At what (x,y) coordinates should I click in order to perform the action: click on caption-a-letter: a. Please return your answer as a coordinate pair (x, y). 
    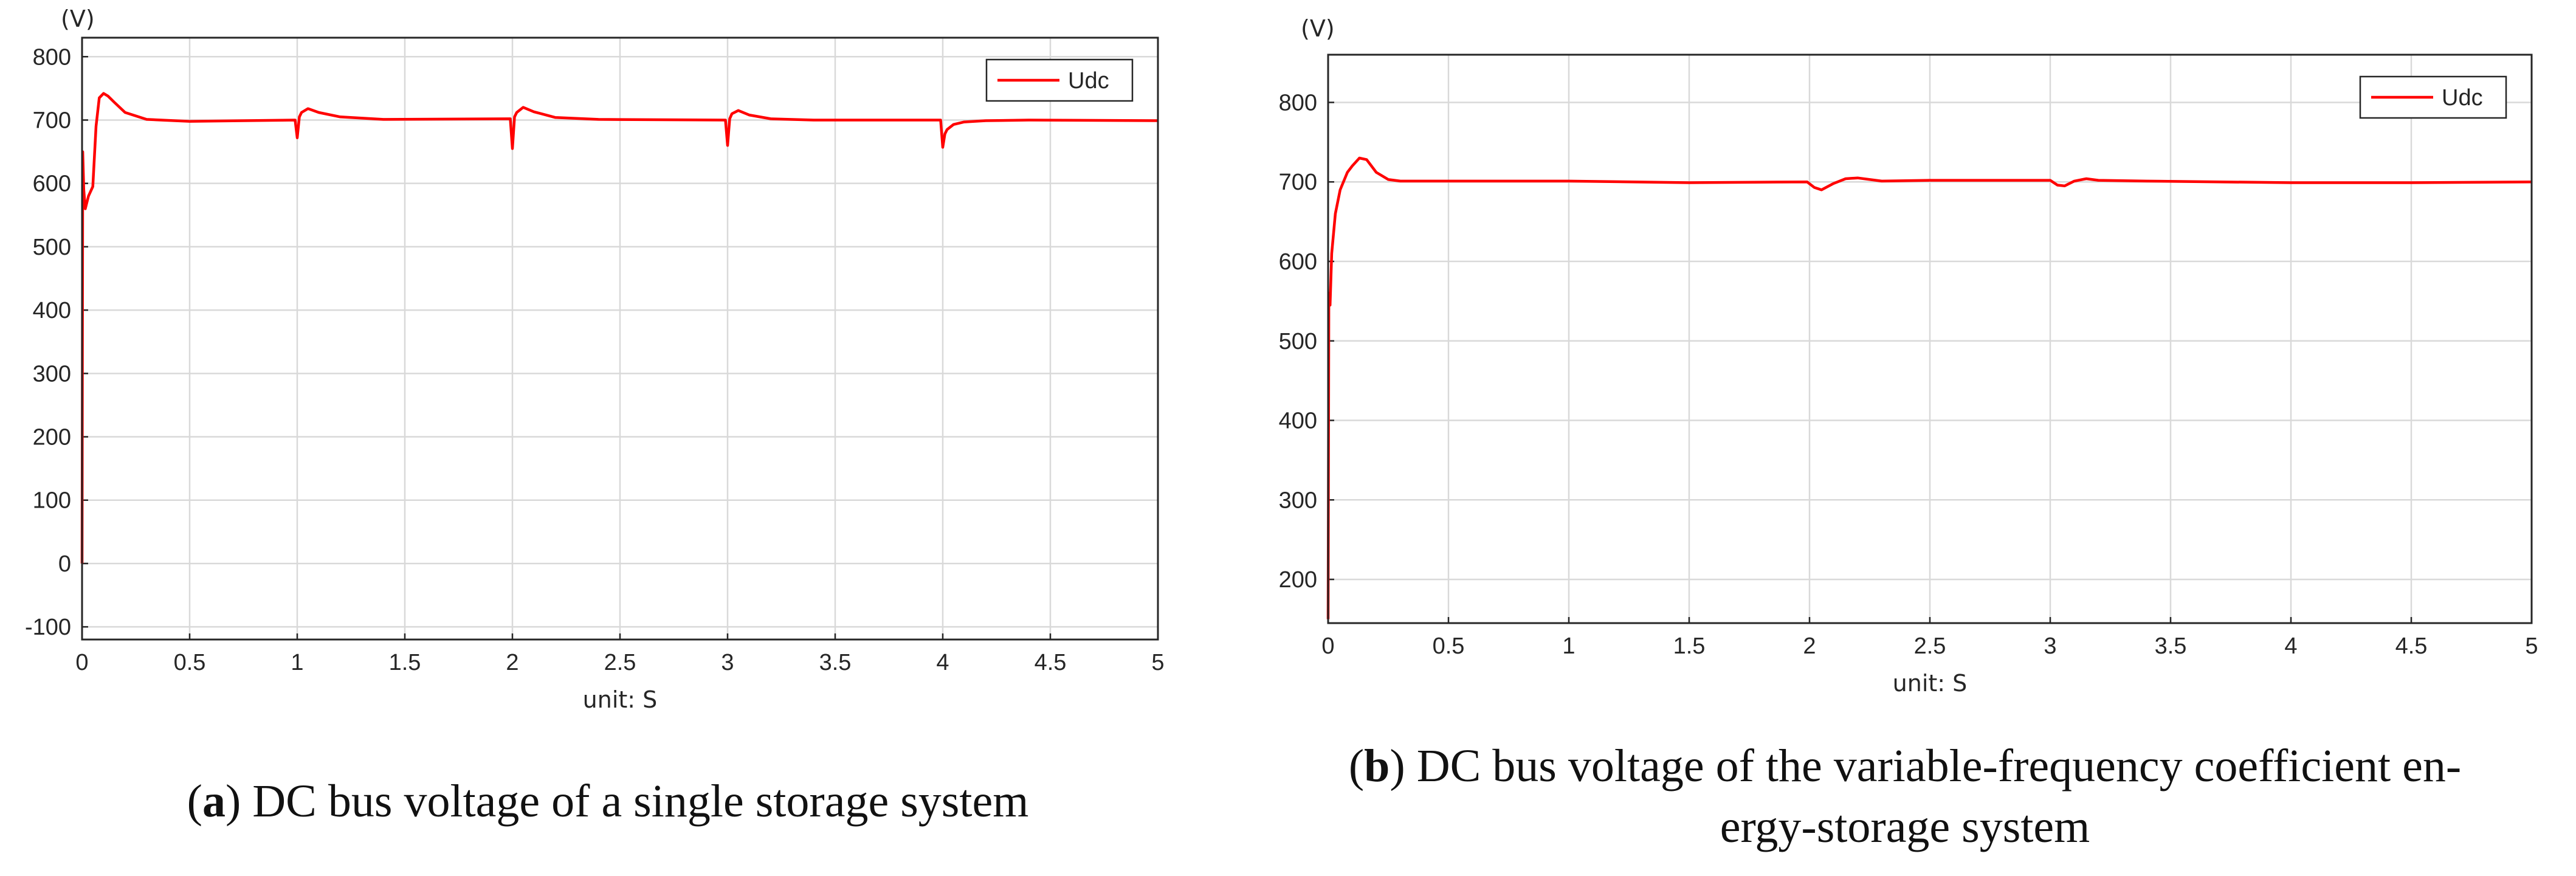
    Looking at the image, I should click on (214, 801).